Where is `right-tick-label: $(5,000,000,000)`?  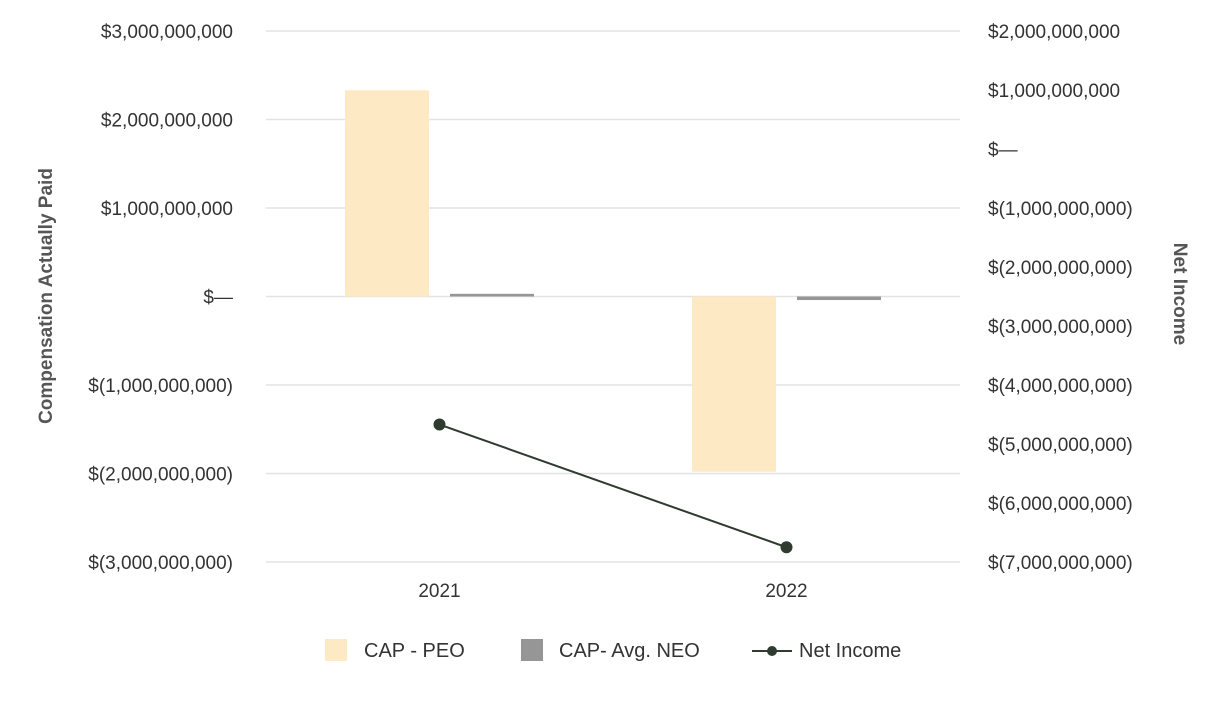 right-tick-label: $(5,000,000,000) is located at coordinates (1060, 445).